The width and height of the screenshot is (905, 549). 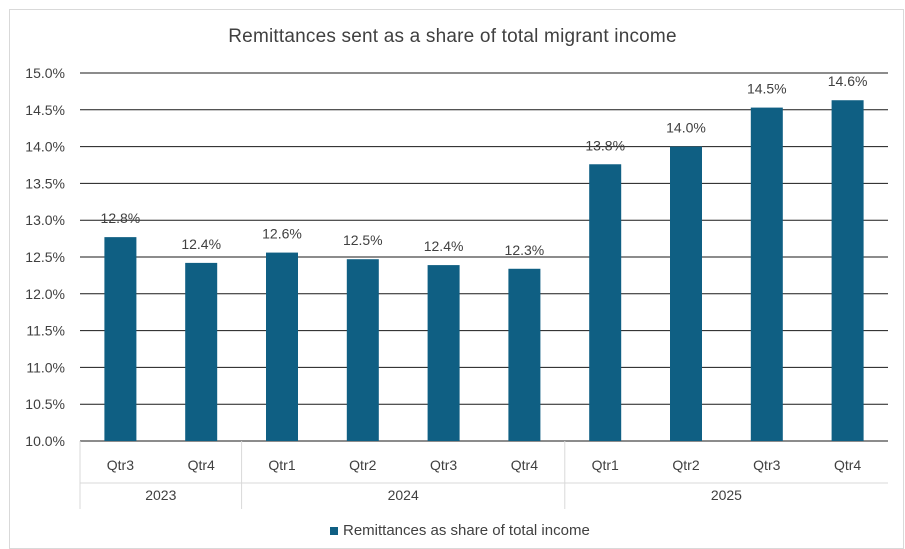 I want to click on y-tick-label: 15.0%, so click(x=45, y=73).